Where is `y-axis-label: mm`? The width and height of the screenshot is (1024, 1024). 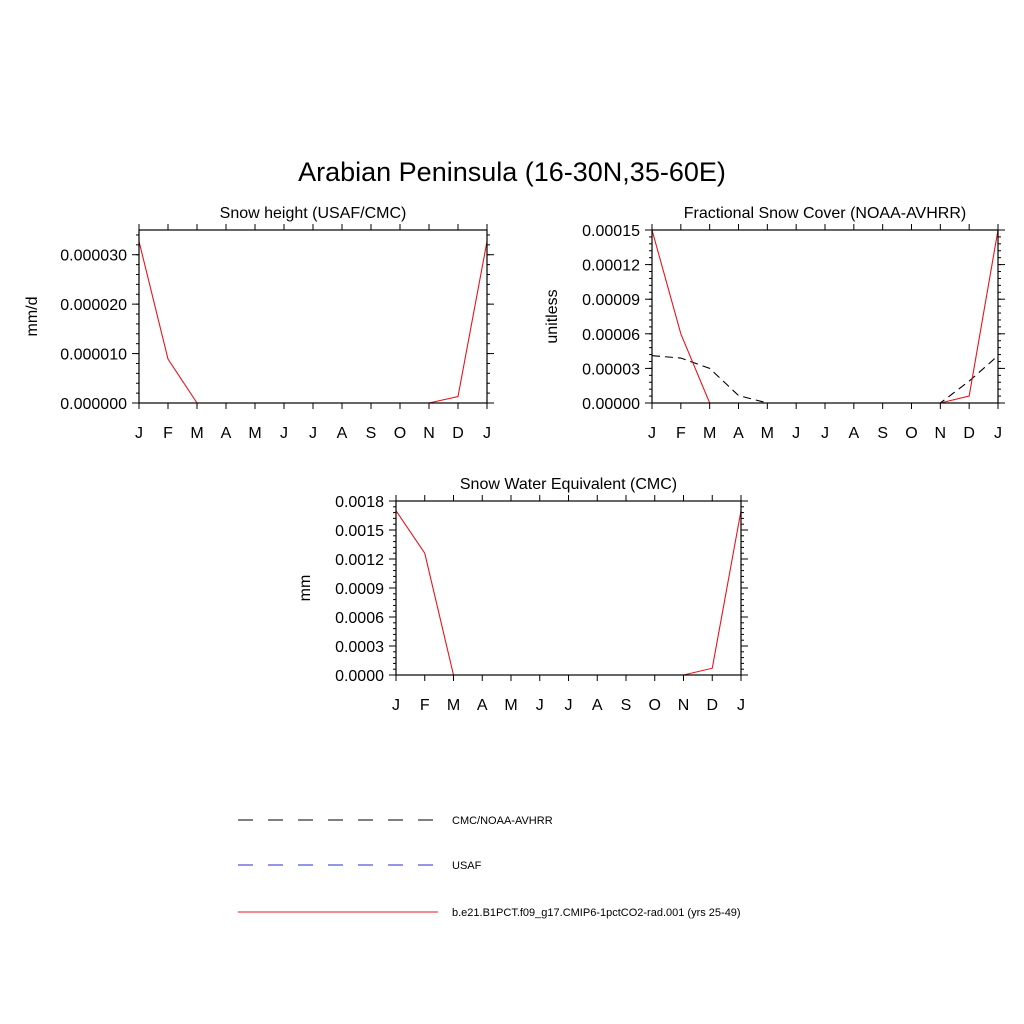 y-axis-label: mm is located at coordinates (305, 588).